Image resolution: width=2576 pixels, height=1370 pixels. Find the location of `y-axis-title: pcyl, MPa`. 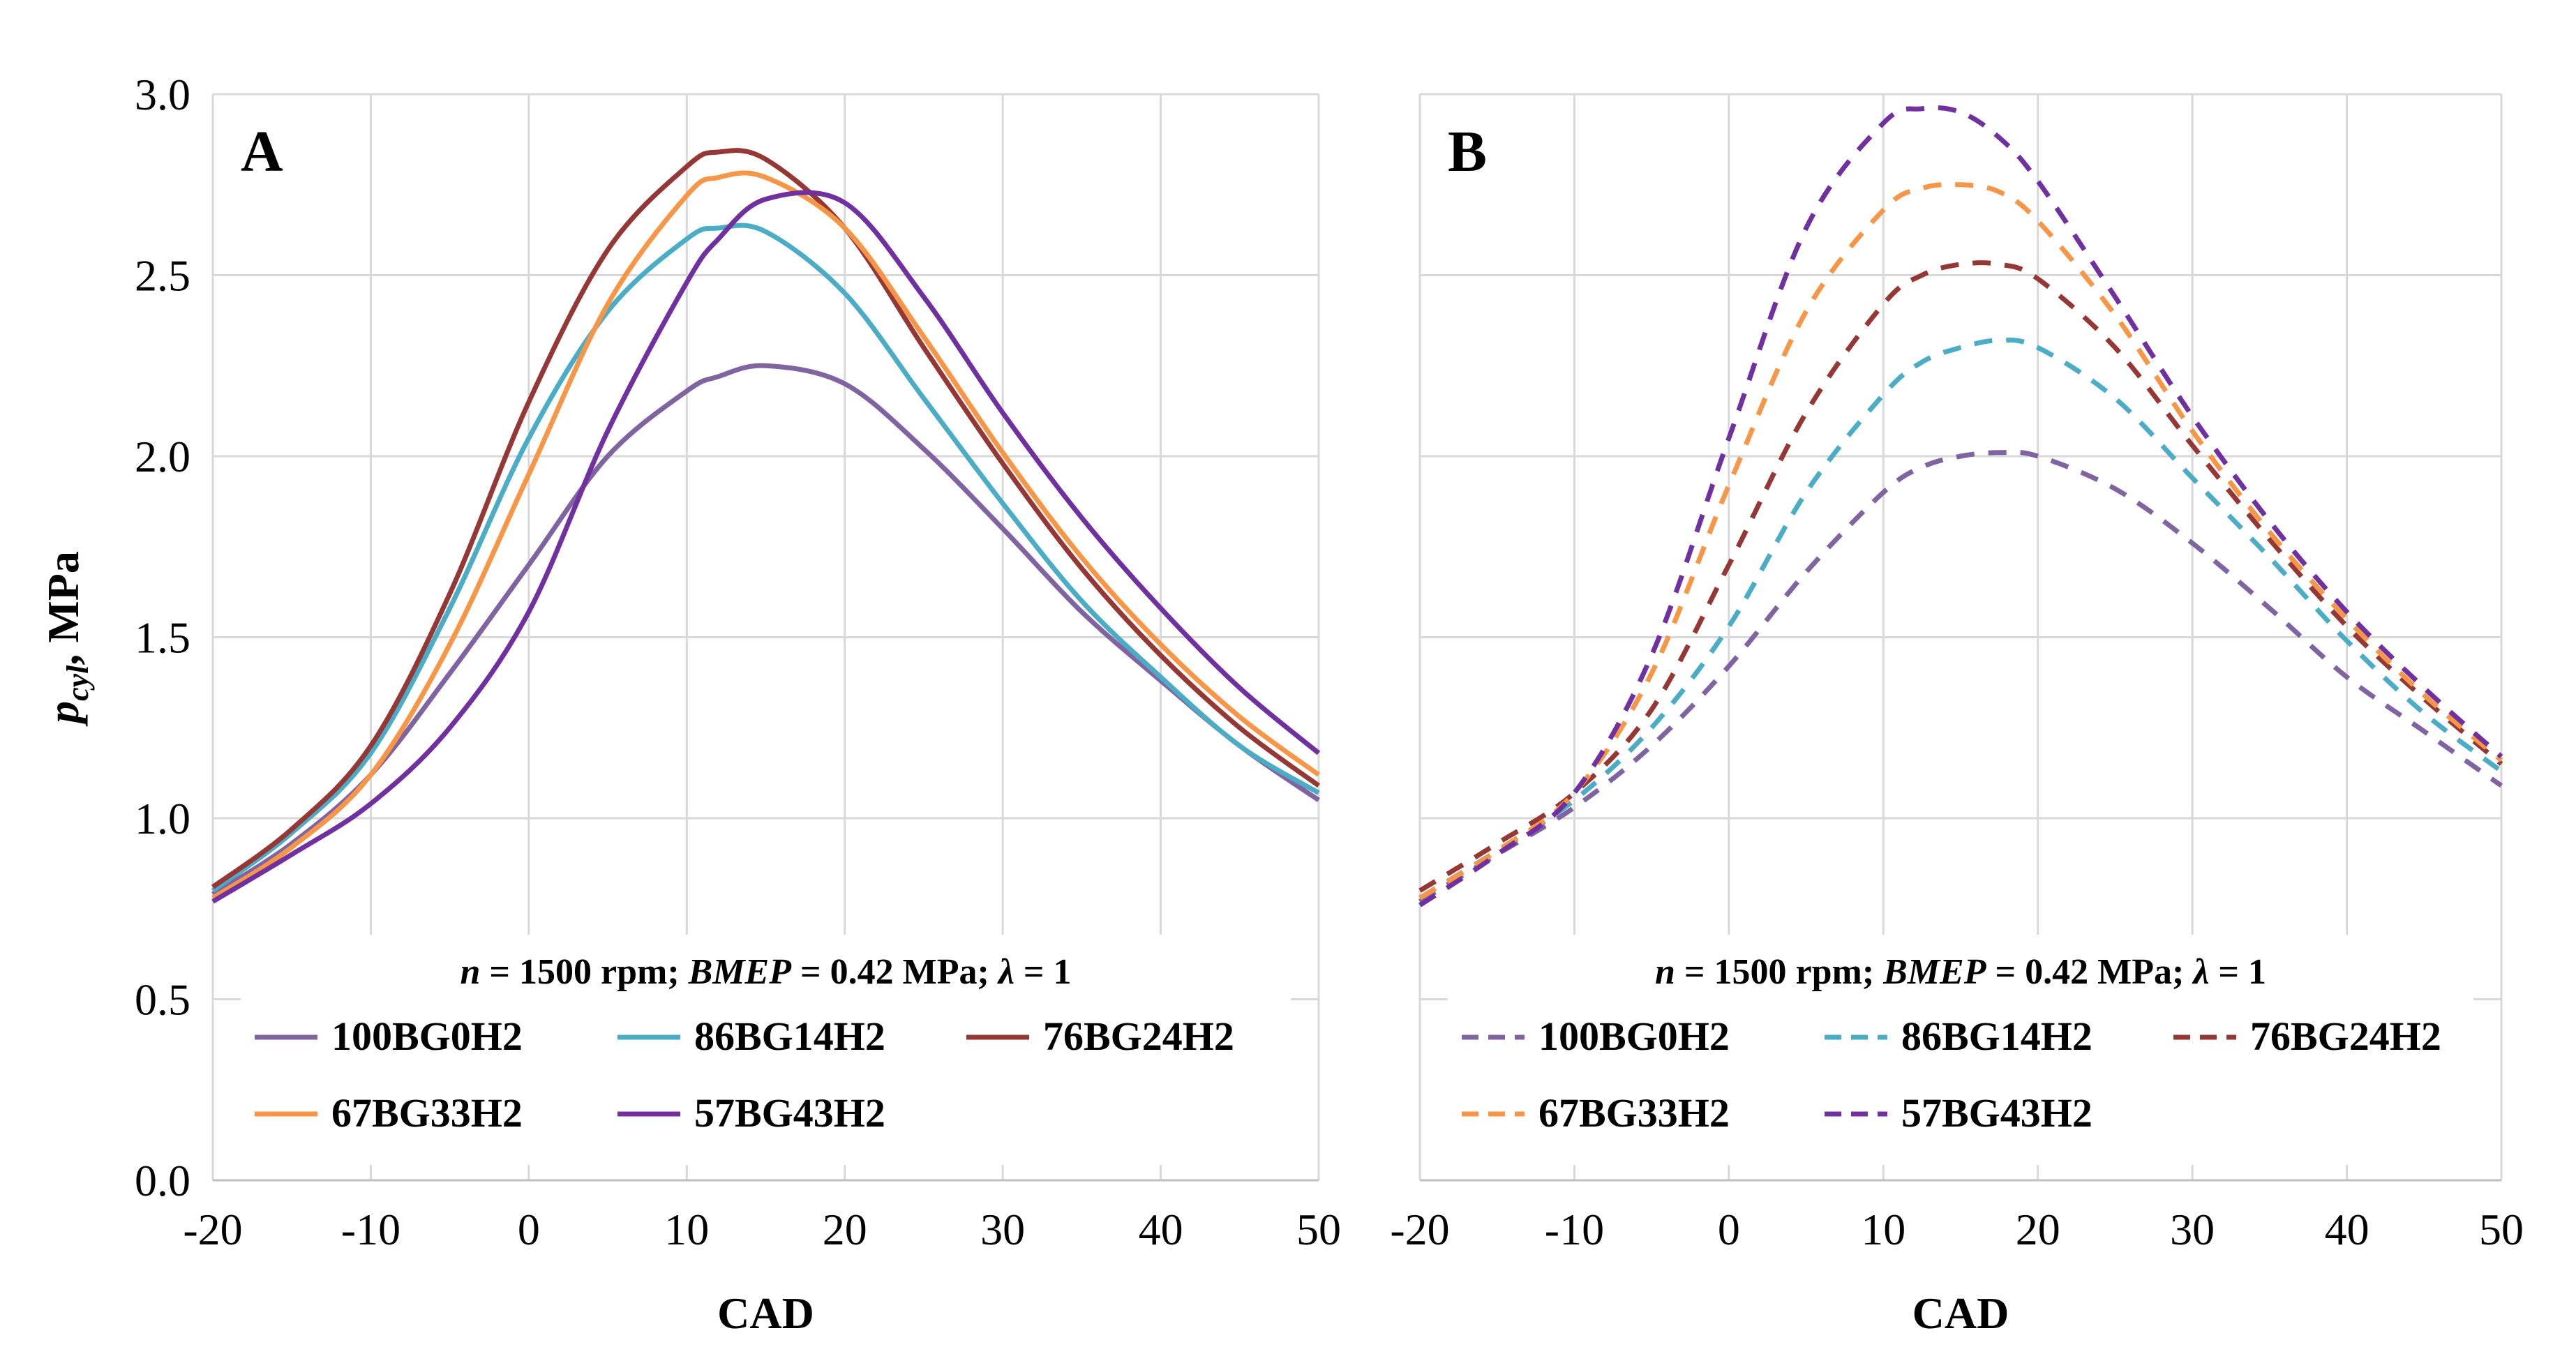

y-axis-title: pcyl, MPa is located at coordinates (66, 639).